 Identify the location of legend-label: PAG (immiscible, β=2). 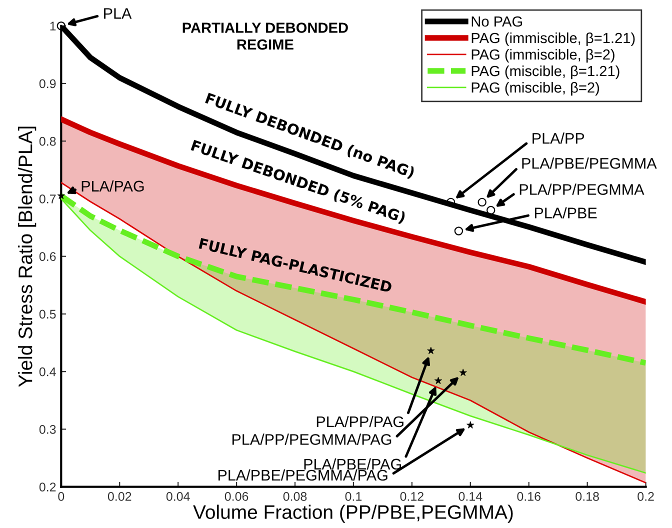
(543, 55).